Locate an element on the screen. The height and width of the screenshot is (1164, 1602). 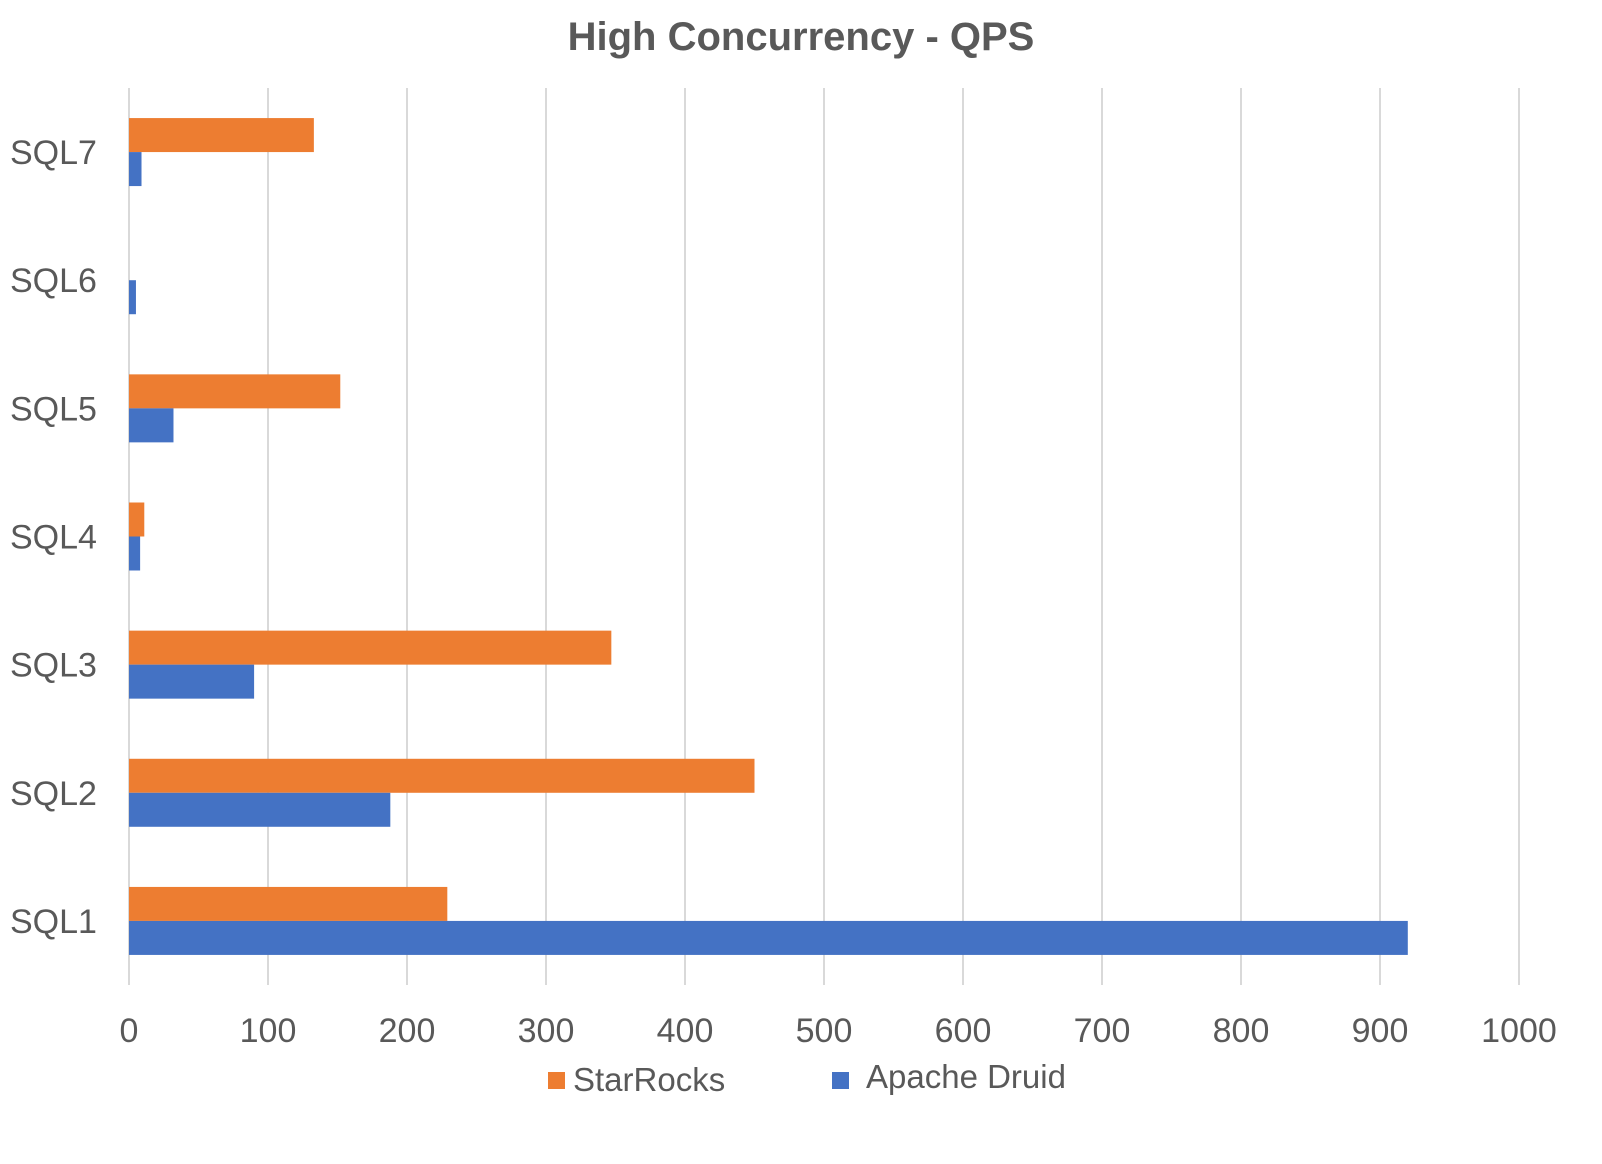
x-tick-label-100: 100 is located at coordinates (268, 1031).